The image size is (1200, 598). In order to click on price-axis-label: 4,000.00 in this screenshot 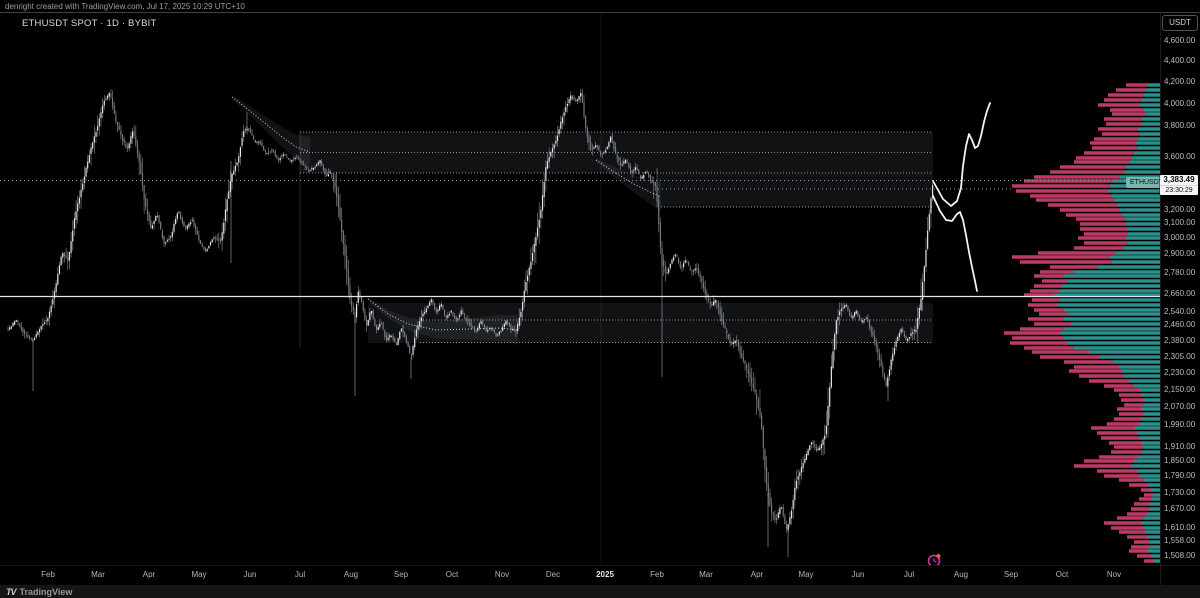, I will do `click(1180, 103)`.